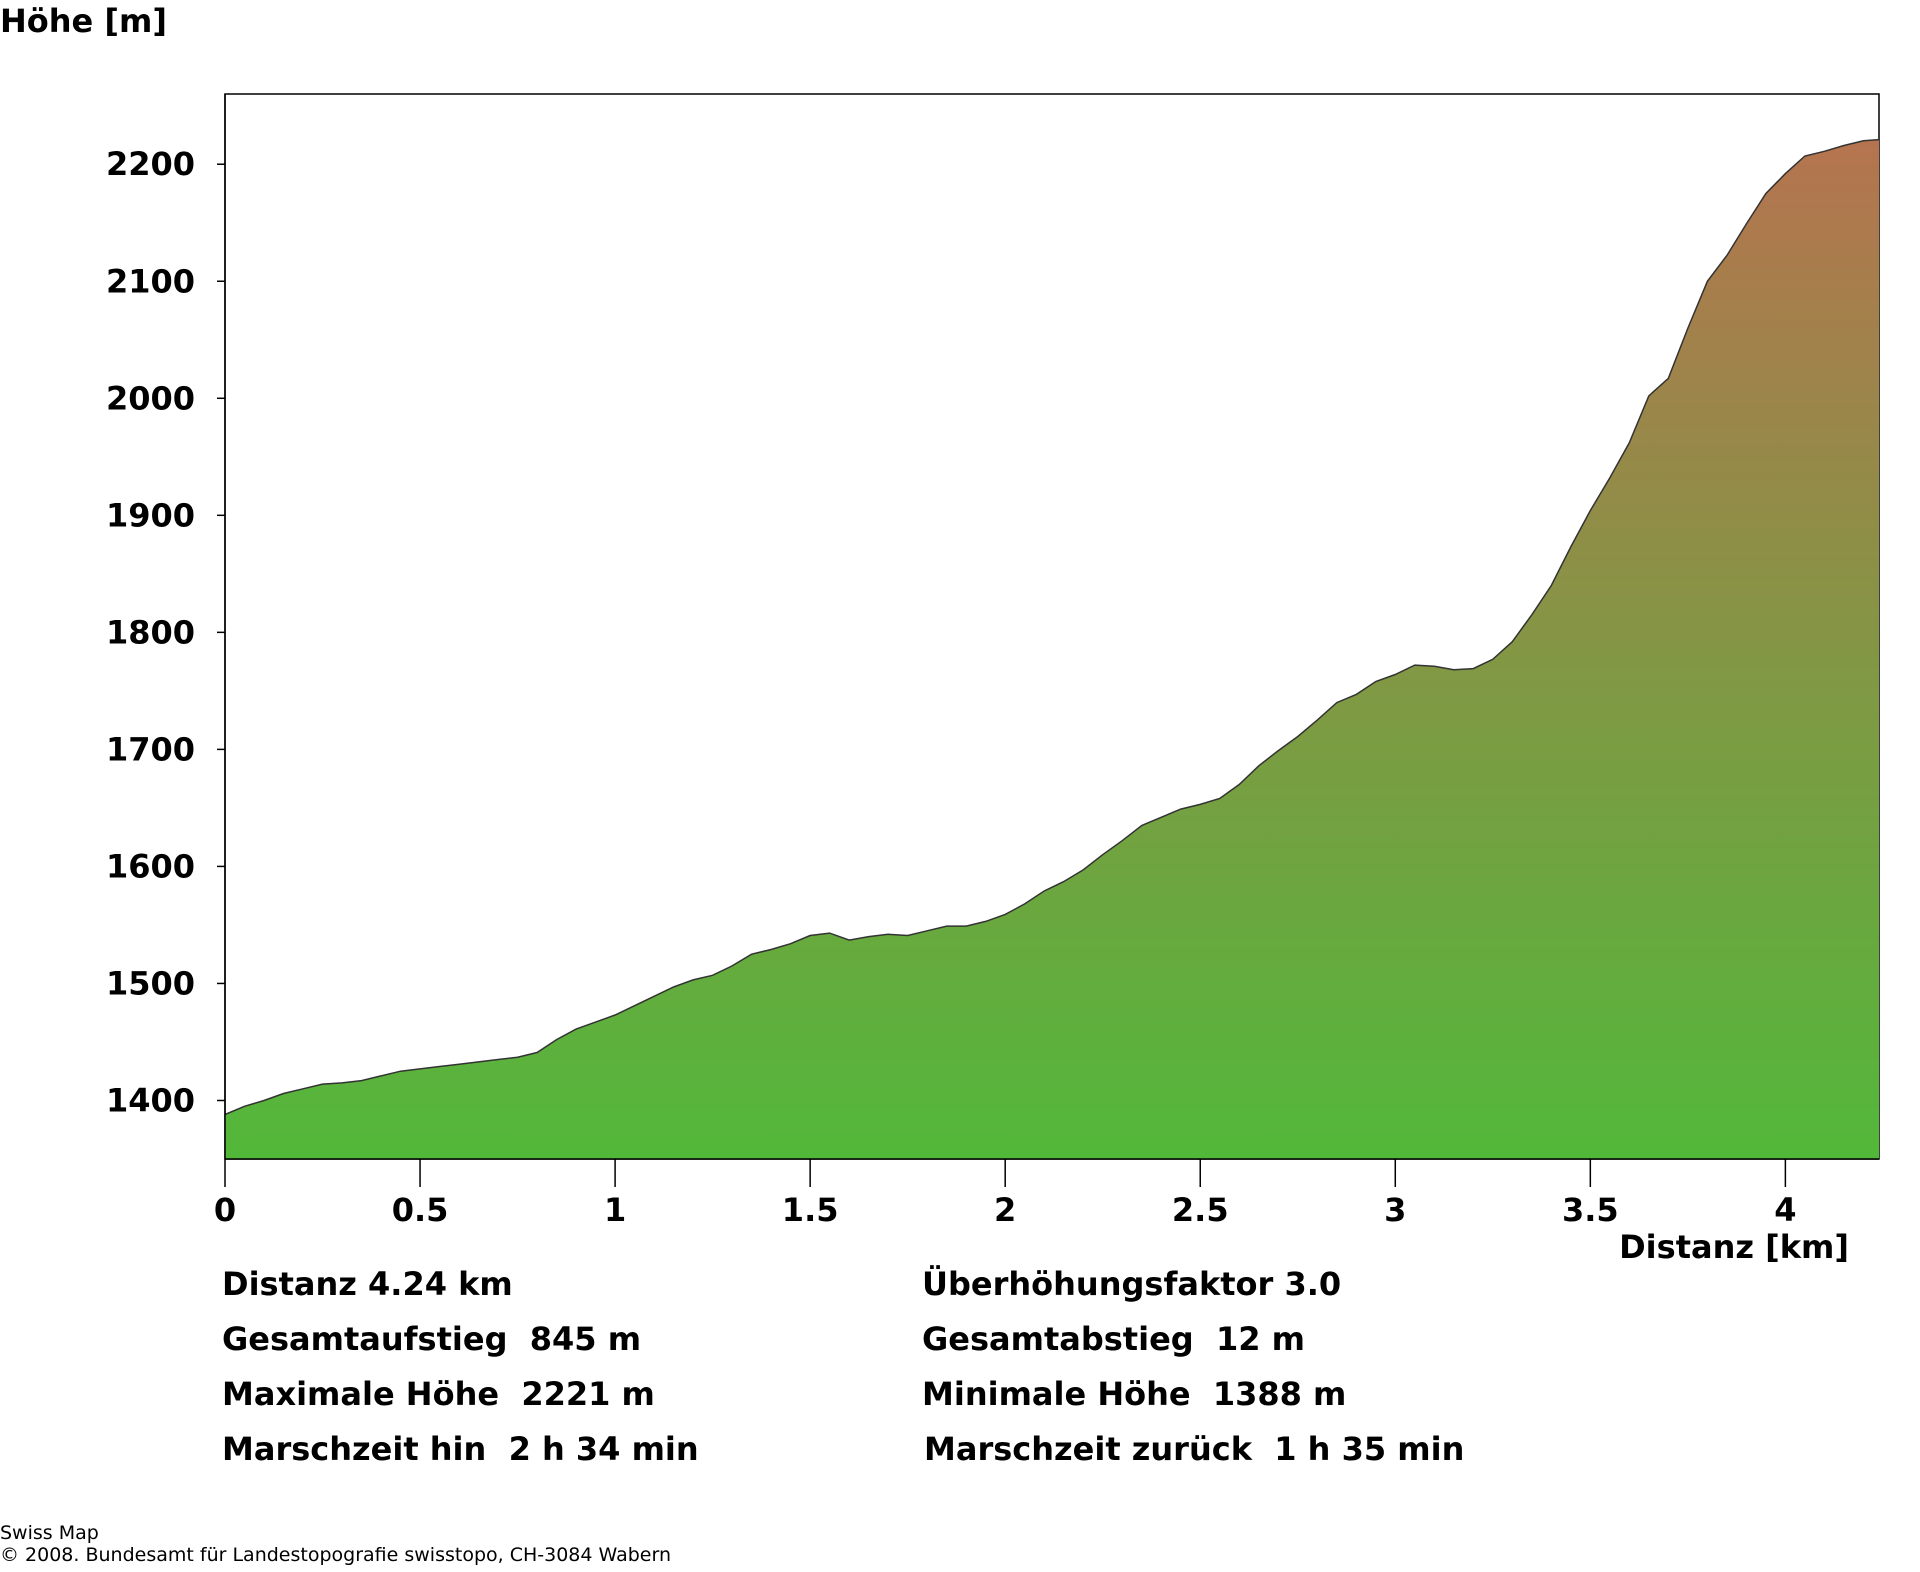 The width and height of the screenshot is (1920, 1572). Describe the element at coordinates (615, 1210) in the screenshot. I see `x-tick-label: 1` at that location.